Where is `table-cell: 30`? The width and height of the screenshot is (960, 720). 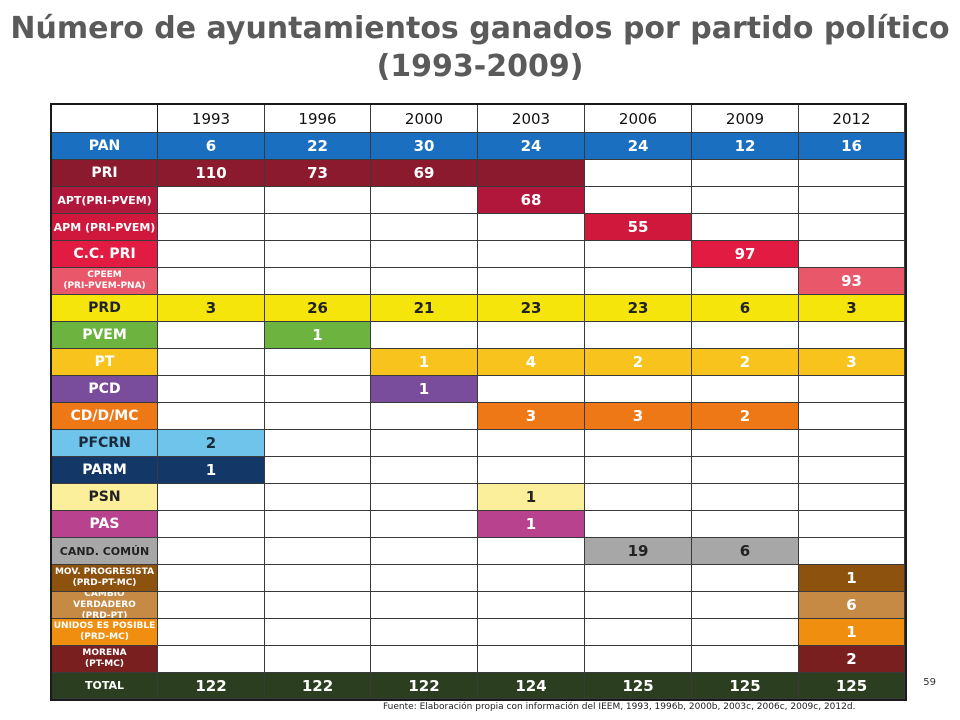
table-cell: 30 is located at coordinates (424, 146).